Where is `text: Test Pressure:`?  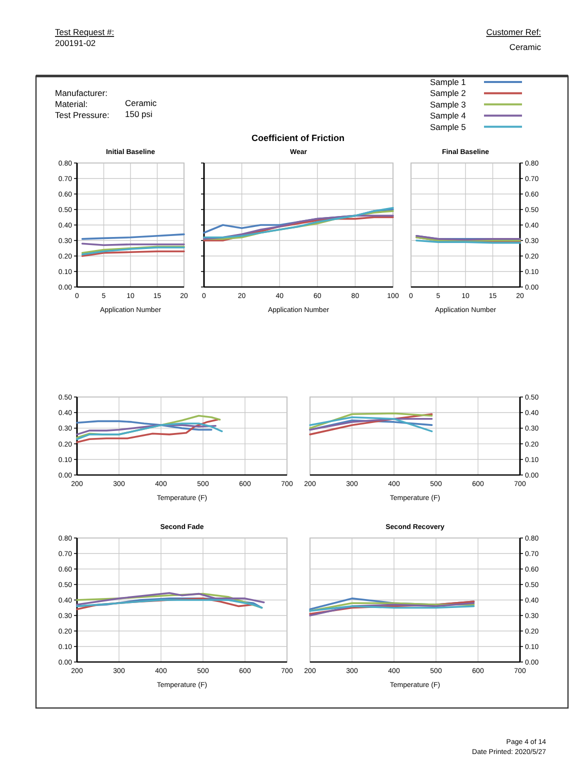 text: Test Pressure: is located at coordinates (82, 115).